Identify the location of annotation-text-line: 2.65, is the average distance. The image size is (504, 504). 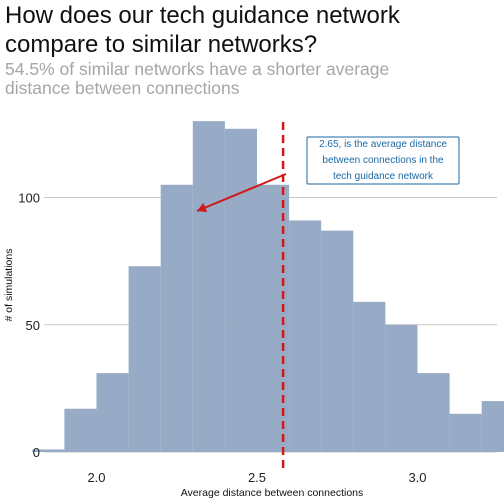
(383, 144).